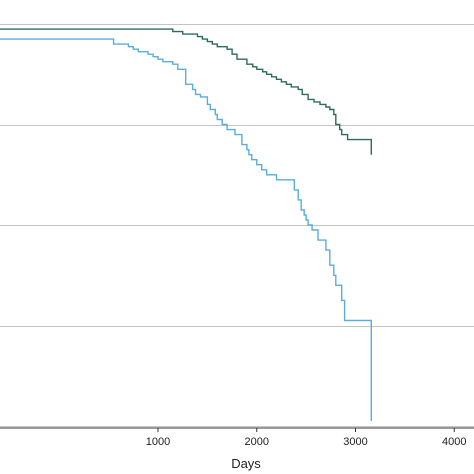 The height and width of the screenshot is (474, 474). What do you see at coordinates (257, 442) in the screenshot?
I see `x-tick-label-1: 2000` at bounding box center [257, 442].